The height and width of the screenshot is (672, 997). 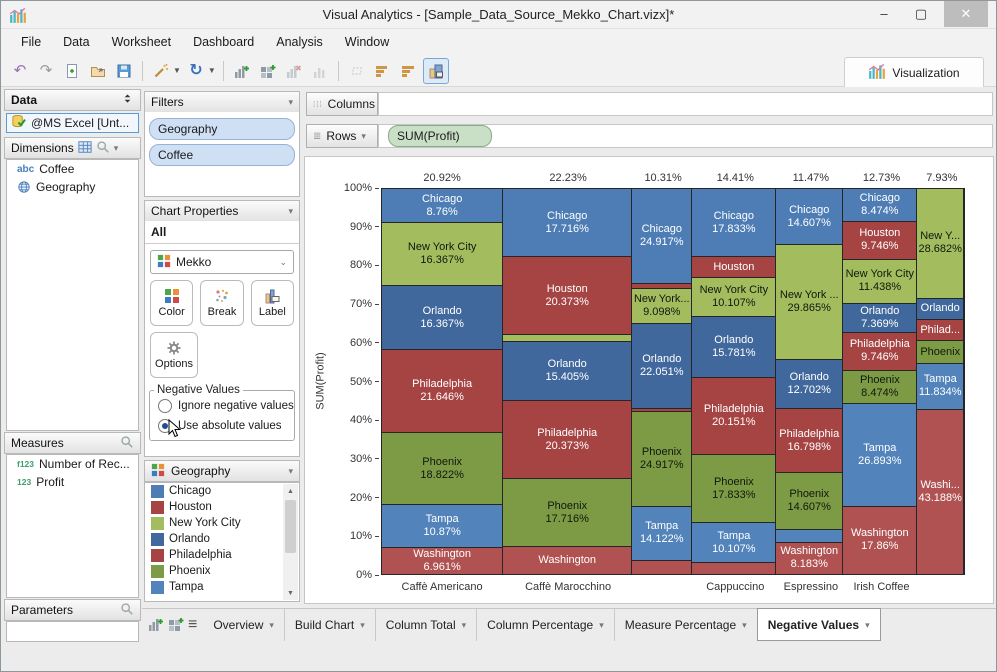 What do you see at coordinates (686, 625) in the screenshot?
I see `sheet-tab-measure-percentage: Measure Percentage ▾` at bounding box center [686, 625].